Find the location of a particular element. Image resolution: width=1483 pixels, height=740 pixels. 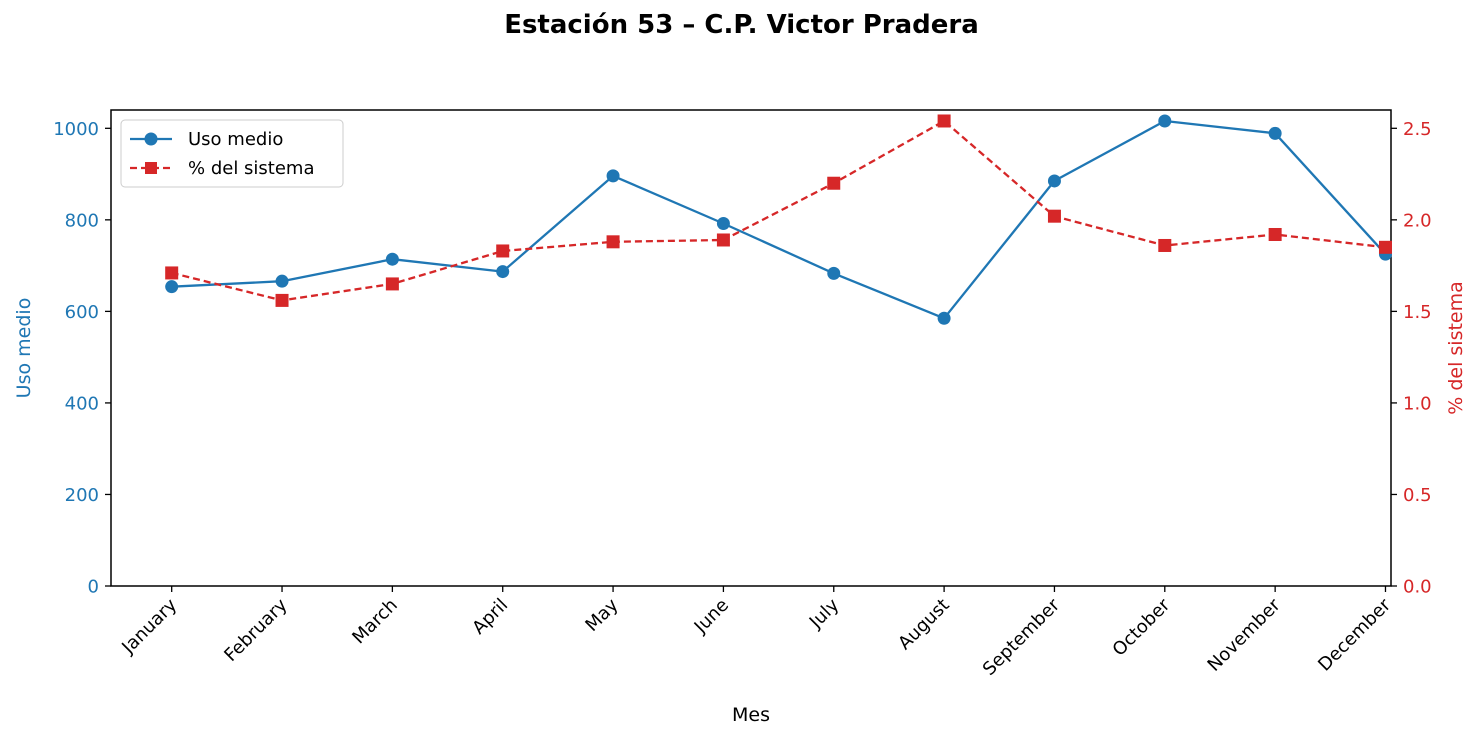

right-y-tick-label: 1.5 is located at coordinates (1417, 312).